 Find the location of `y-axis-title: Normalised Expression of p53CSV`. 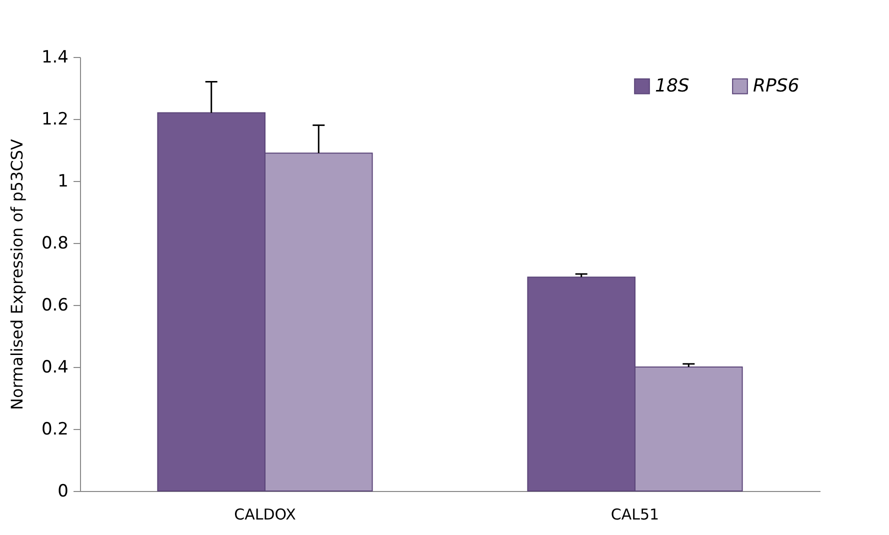

y-axis-title: Normalised Expression of p53CSV is located at coordinates (16, 274).